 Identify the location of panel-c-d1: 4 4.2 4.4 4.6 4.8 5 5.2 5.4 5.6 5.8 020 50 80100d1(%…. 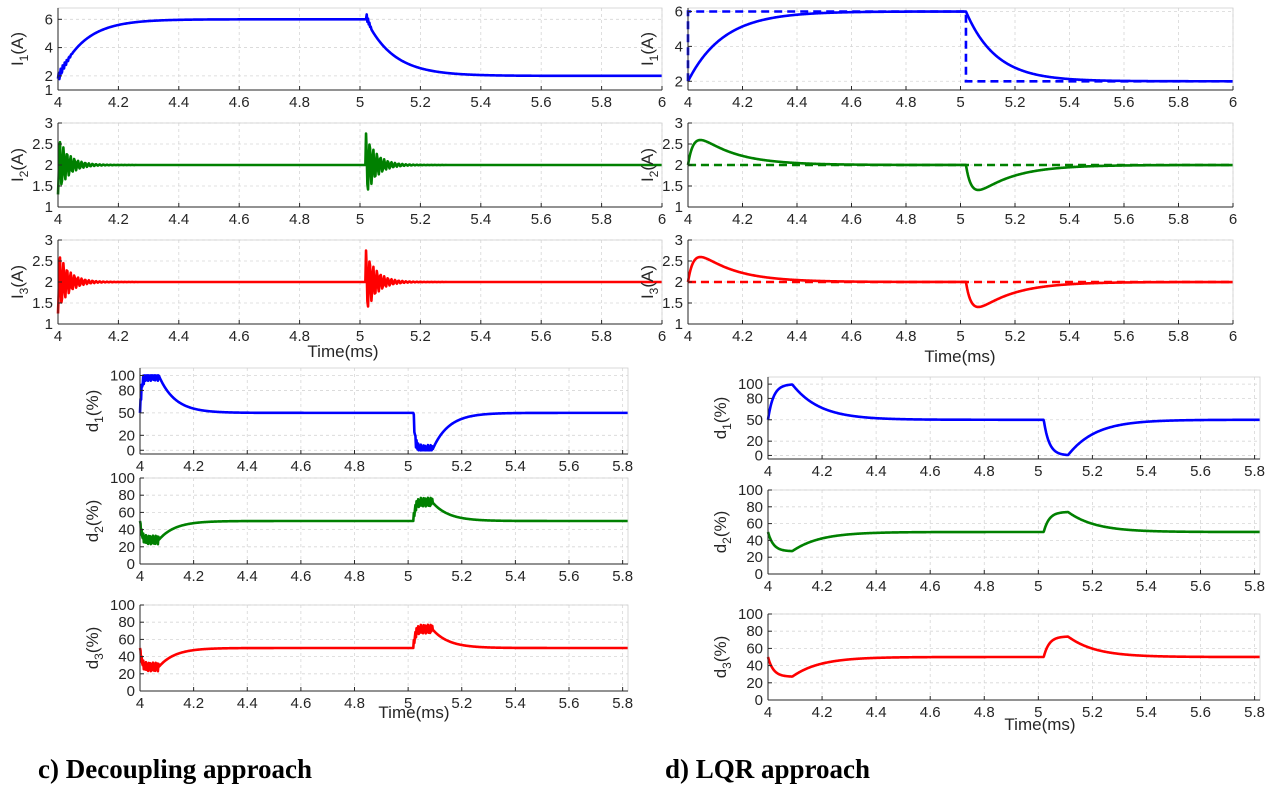
(358, 421).